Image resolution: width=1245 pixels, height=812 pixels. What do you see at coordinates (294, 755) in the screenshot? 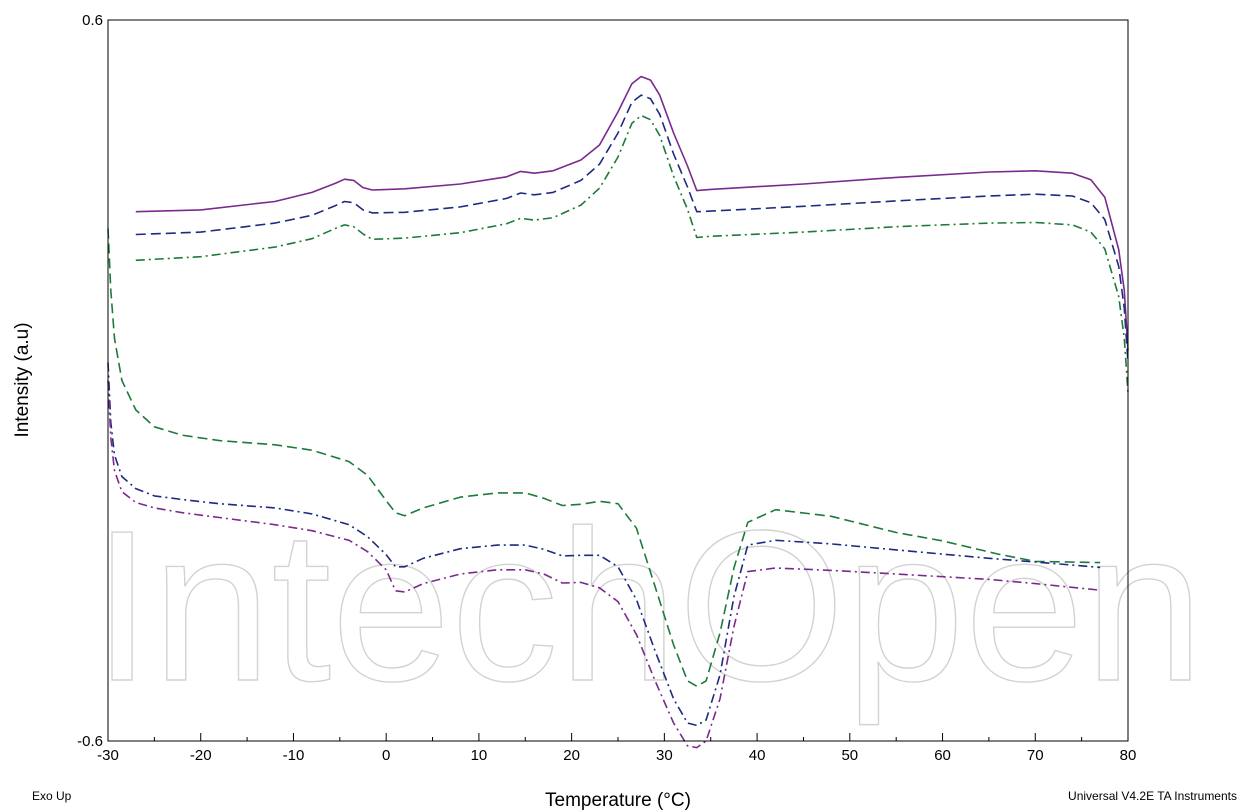
I see `x-tick-label: -10` at bounding box center [294, 755].